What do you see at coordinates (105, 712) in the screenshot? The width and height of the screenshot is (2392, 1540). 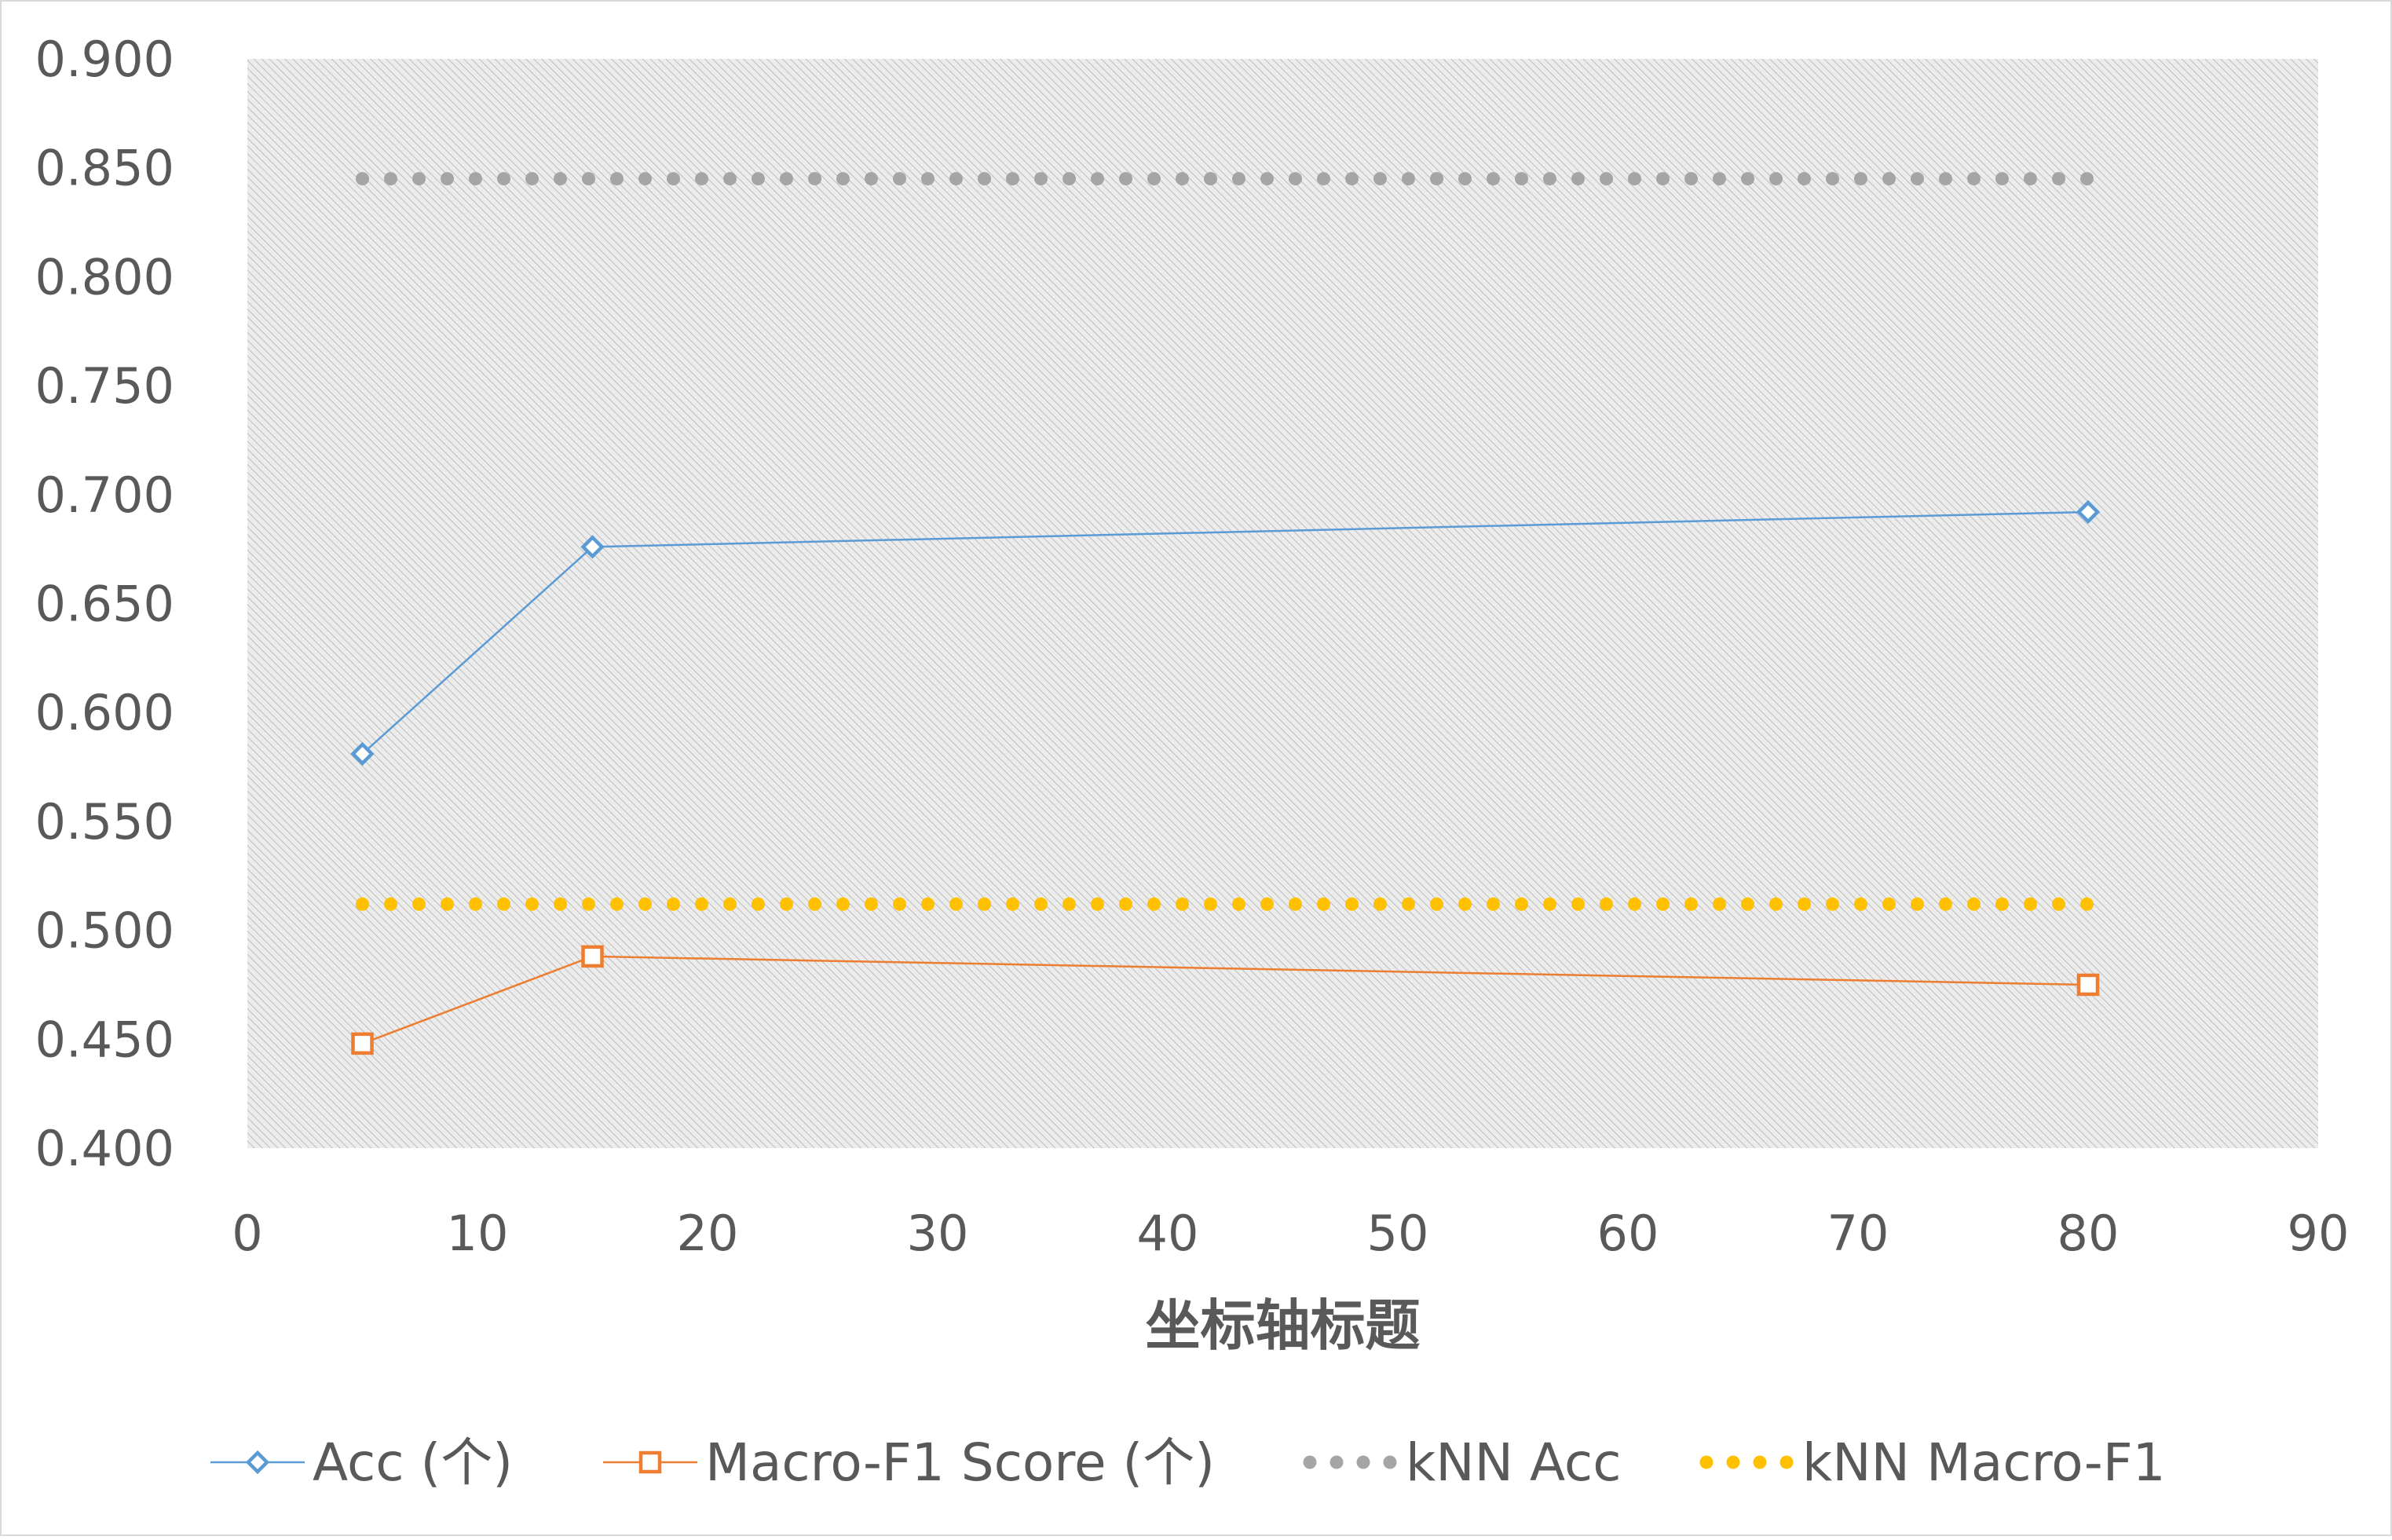 I see `y-tick-label: 0.600` at bounding box center [105, 712].